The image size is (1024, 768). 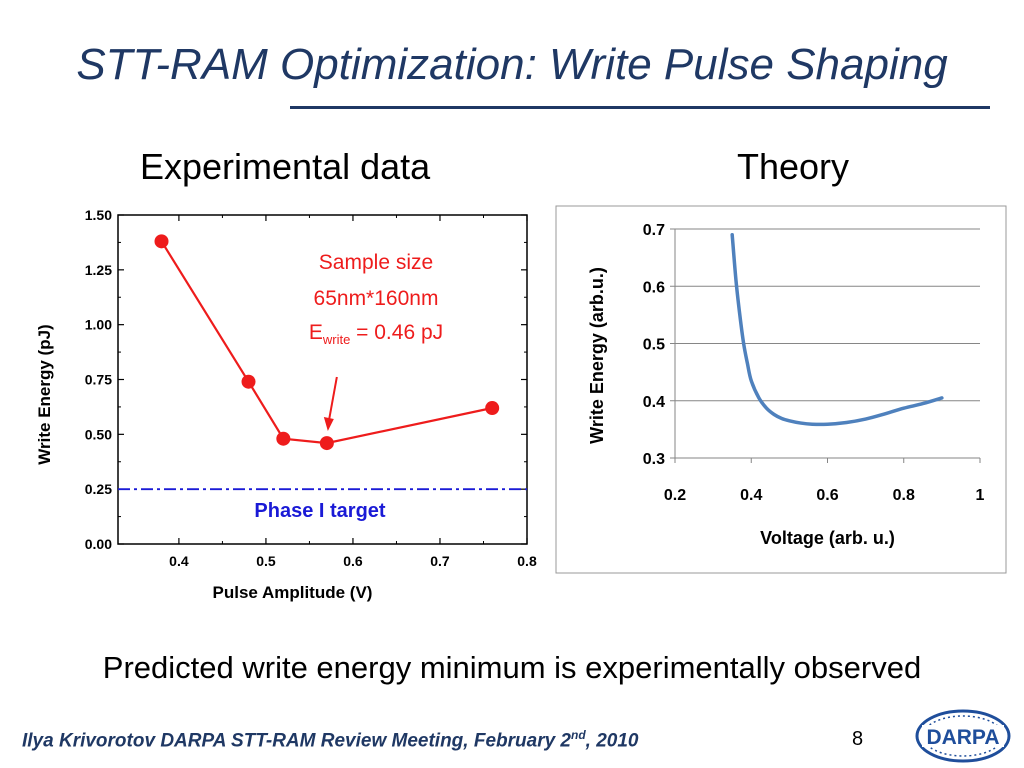 I want to click on y-tick-label: 0.5, so click(x=654, y=345).